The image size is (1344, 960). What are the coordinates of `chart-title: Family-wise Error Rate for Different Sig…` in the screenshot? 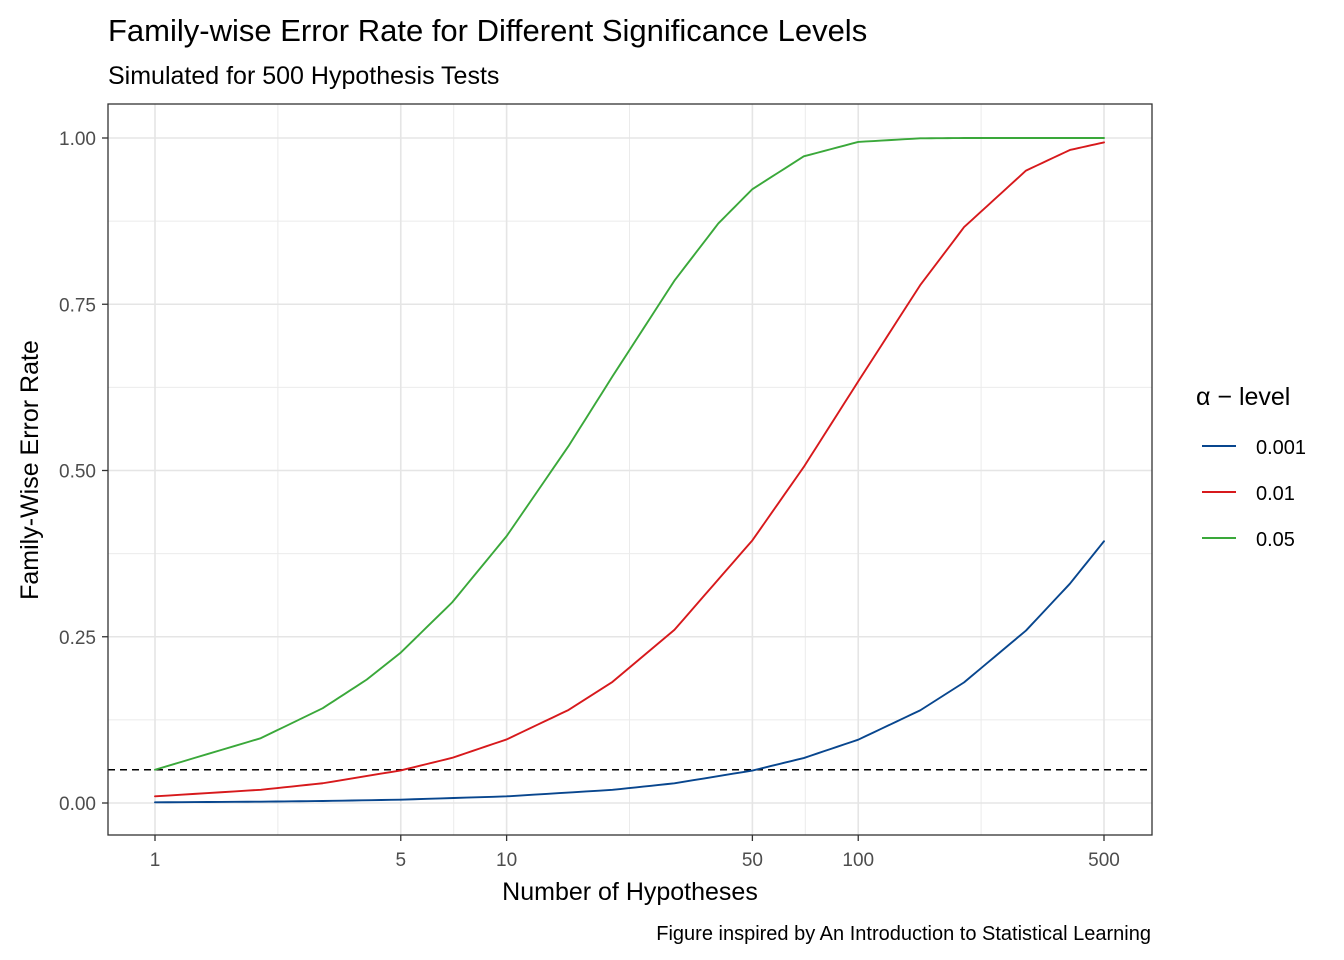 It's located at (487, 30).